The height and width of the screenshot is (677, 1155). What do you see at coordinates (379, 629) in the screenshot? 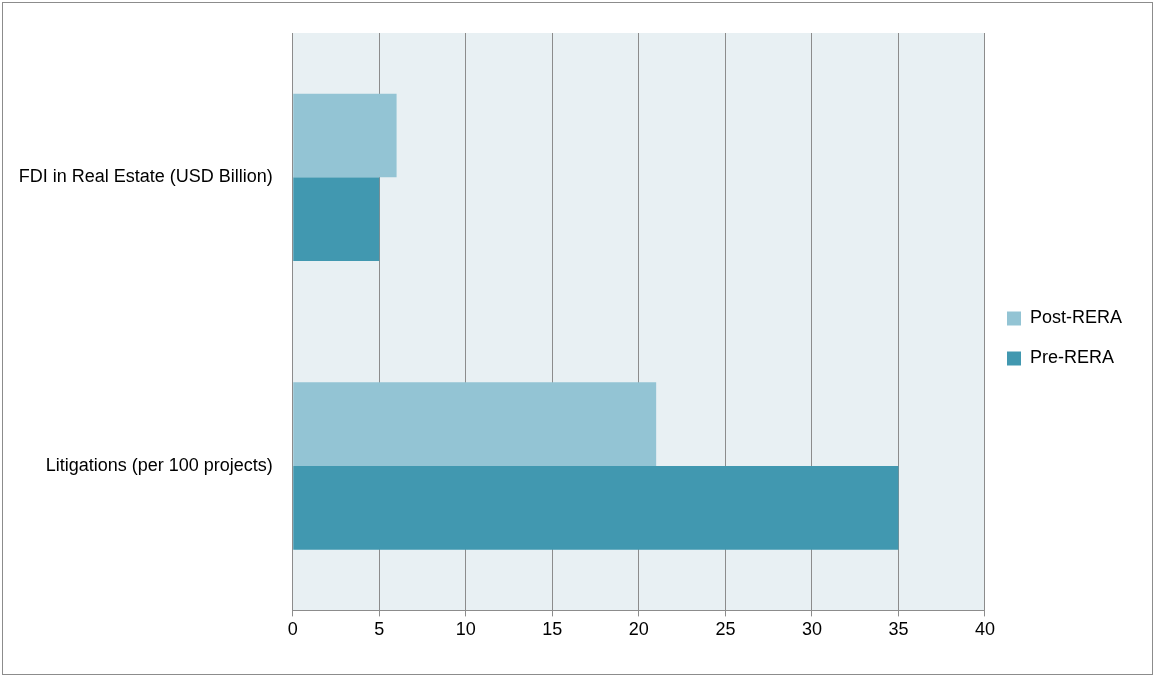
I see `x-tick-label: 5` at bounding box center [379, 629].